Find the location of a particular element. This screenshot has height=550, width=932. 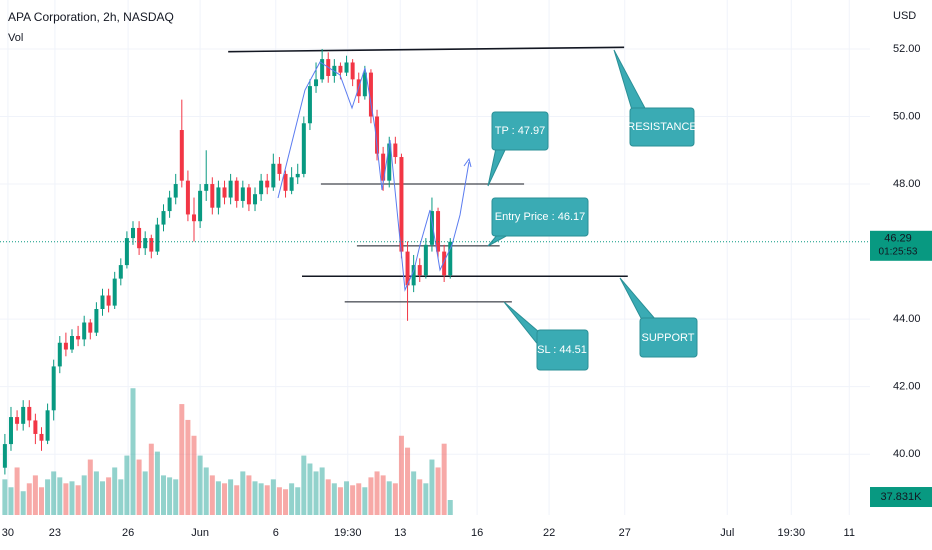

x-tick-label: 11 is located at coordinates (849, 533).